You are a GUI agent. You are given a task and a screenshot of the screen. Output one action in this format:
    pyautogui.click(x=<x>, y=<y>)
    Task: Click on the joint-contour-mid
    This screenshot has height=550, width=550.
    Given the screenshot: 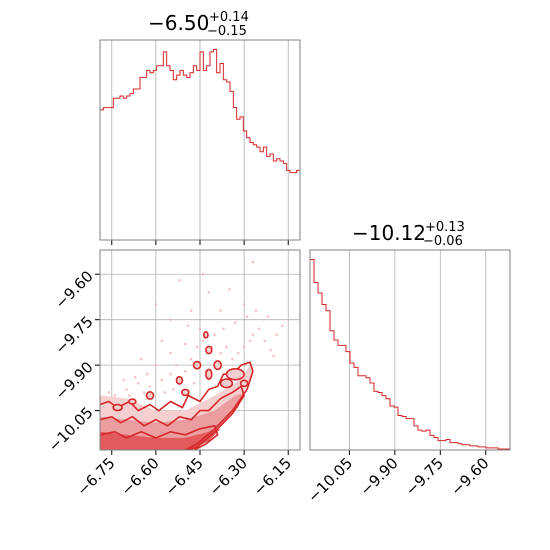 What is the action you would take?
    pyautogui.click(x=172, y=417)
    